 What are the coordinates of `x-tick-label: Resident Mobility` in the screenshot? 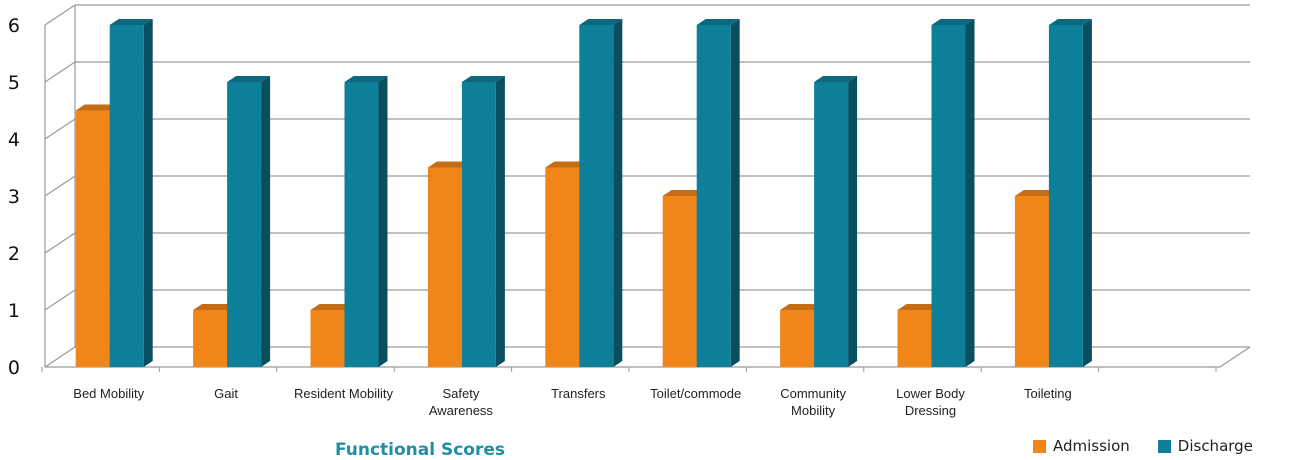 It's located at (343, 393).